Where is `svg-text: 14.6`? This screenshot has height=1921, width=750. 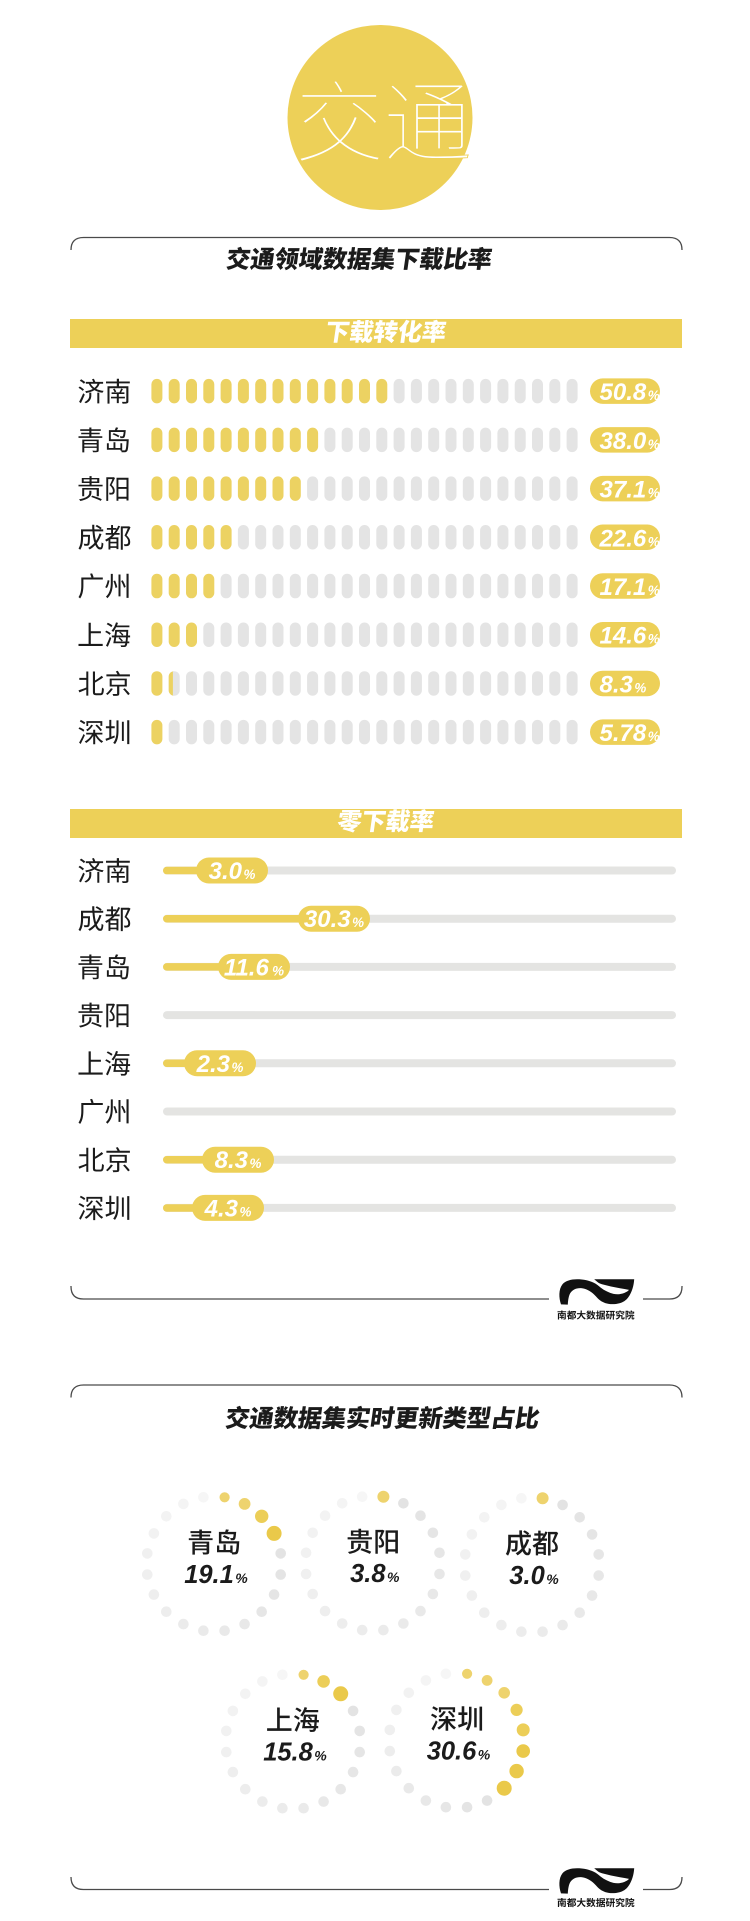 svg-text: 14.6 is located at coordinates (623, 636).